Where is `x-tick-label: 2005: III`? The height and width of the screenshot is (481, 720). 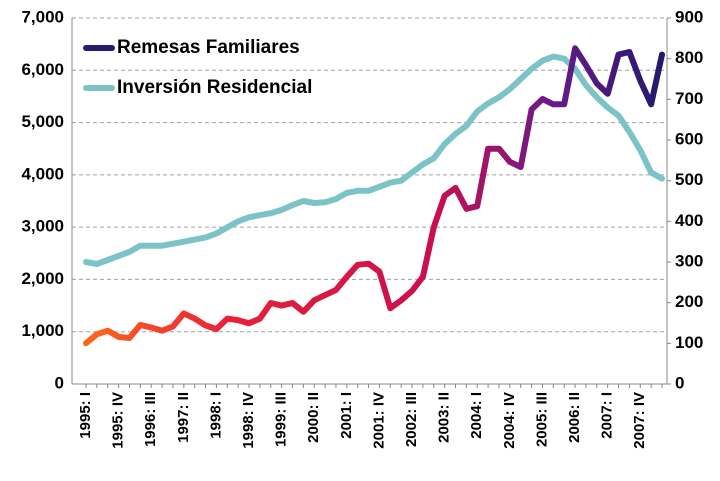
x-tick-label: 2005: III is located at coordinates (541, 419).